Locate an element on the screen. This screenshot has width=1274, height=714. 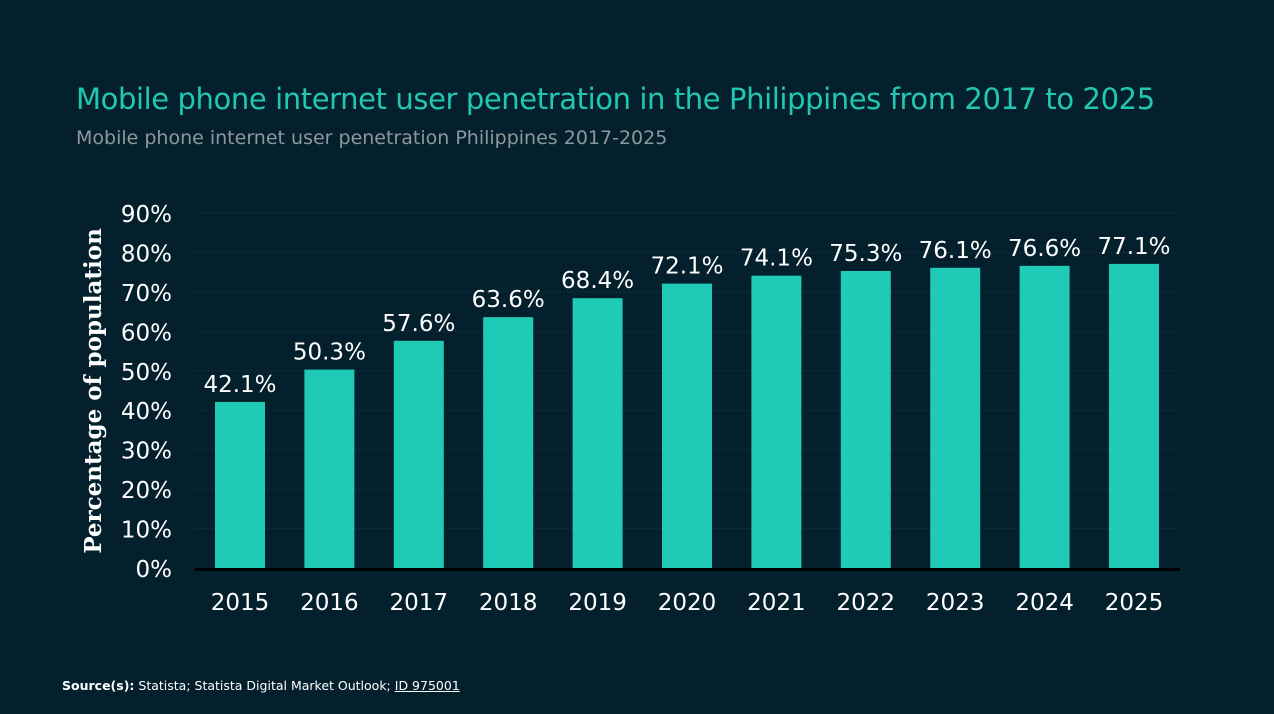
bar-2016 is located at coordinates (329, 468).